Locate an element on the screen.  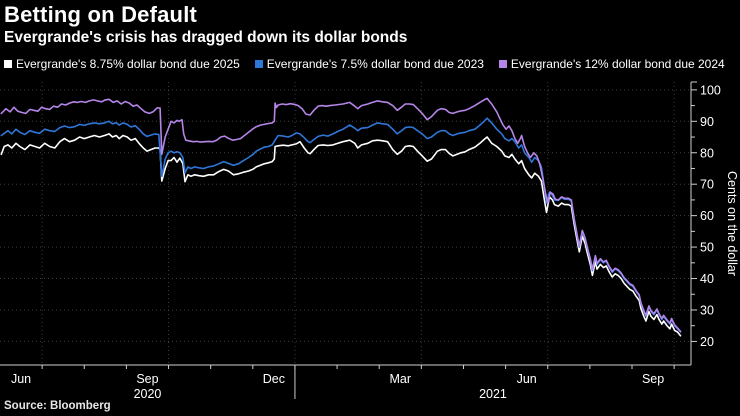
legend-label: Evergrande's 8.75% dollar bond due 2025 is located at coordinates (128, 64).